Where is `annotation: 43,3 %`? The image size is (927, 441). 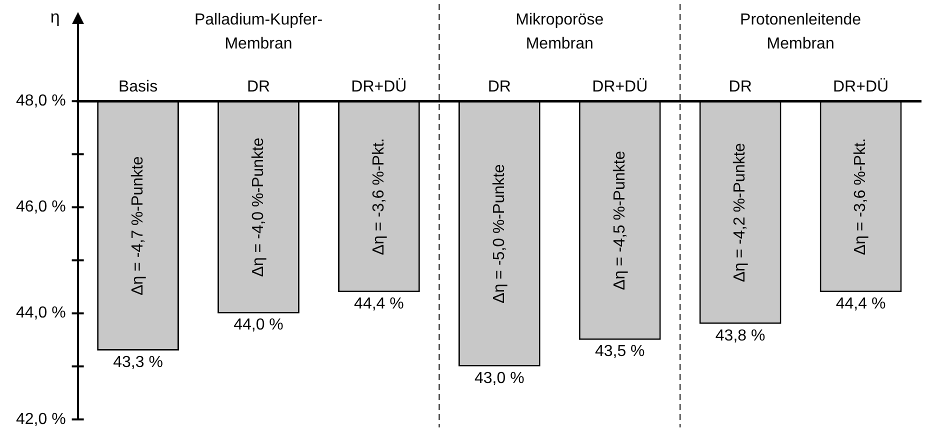
annotation: 43,3 % is located at coordinates (138, 362).